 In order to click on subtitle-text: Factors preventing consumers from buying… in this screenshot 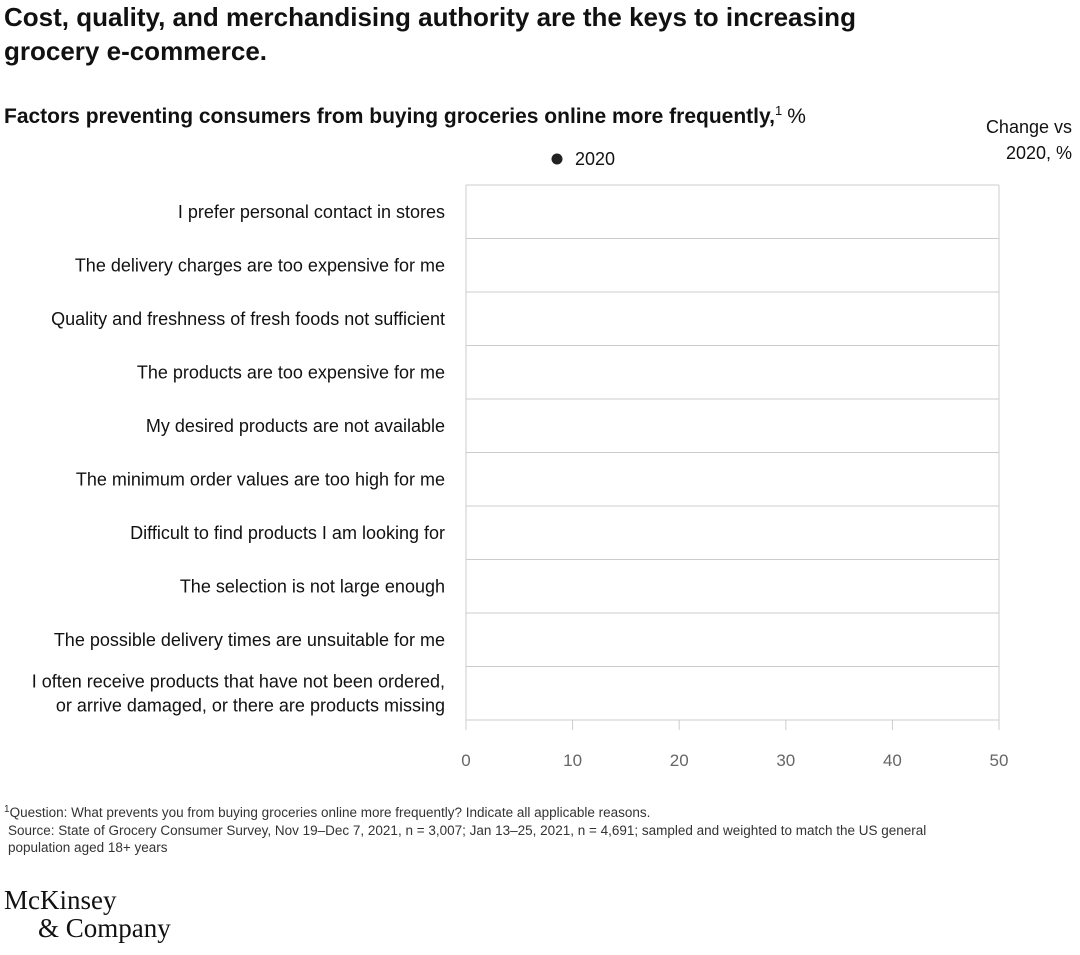, I will do `click(389, 116)`.